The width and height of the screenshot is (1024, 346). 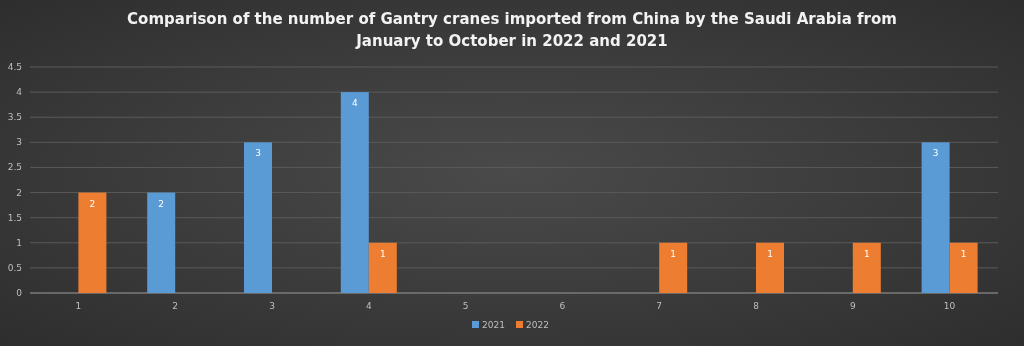 I want to click on legend-label: 2021, so click(x=493, y=325).